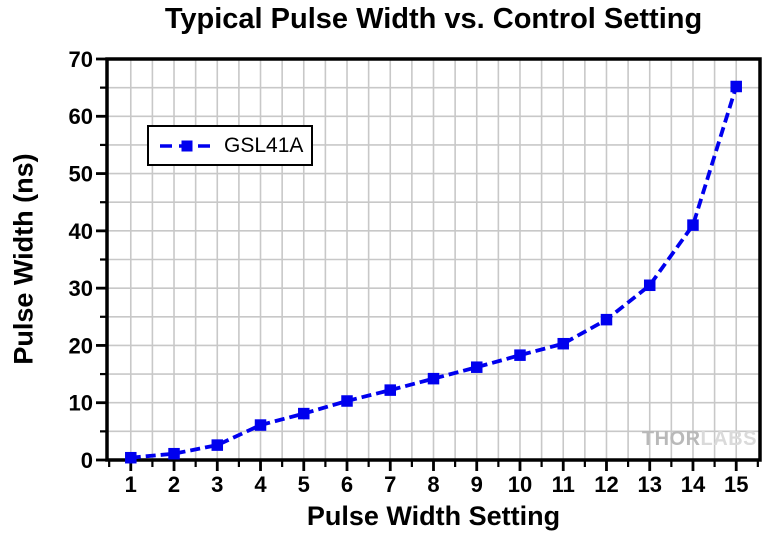 This screenshot has height=543, width=780. What do you see at coordinates (649, 484) in the screenshot?
I see `svg-text: 13` at bounding box center [649, 484].